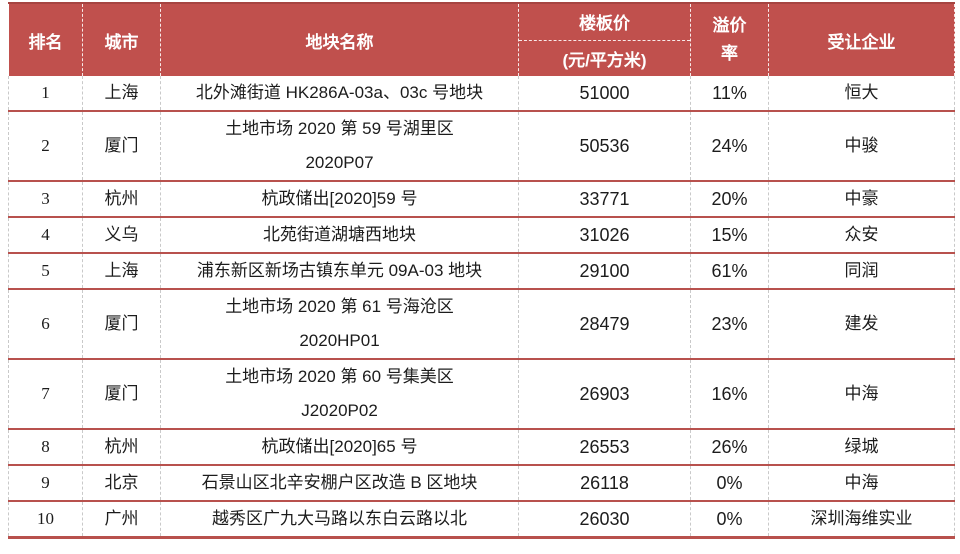 The height and width of the screenshot is (554, 960). I want to click on cell-rank: 6, so click(45, 324).